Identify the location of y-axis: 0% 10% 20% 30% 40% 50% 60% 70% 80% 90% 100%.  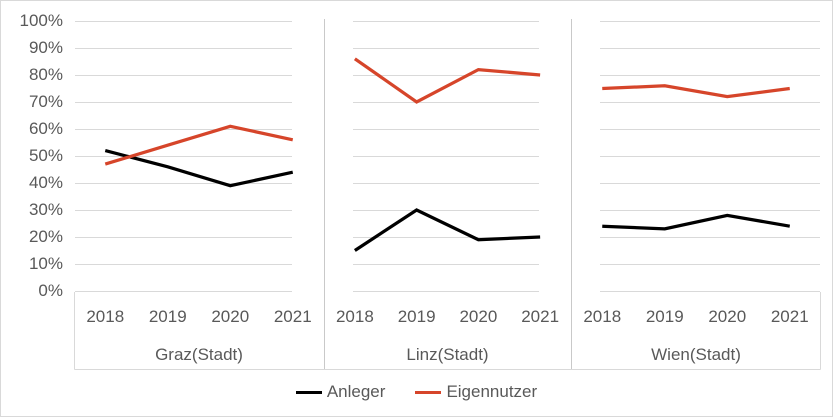
(32, 151).